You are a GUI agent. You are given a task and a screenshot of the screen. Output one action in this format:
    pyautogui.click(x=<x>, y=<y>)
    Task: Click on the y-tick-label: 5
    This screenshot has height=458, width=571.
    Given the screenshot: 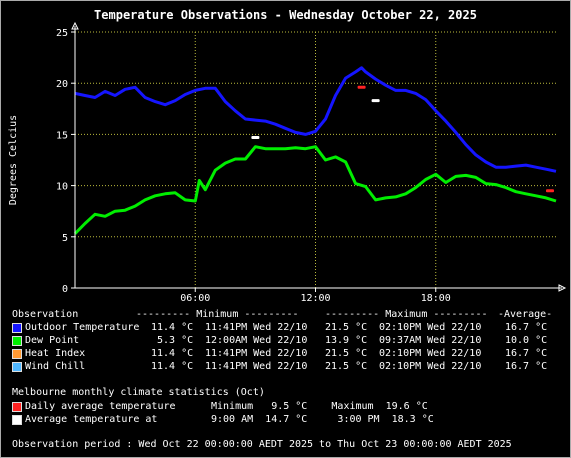 What is the action you would take?
    pyautogui.click(x=65, y=238)
    